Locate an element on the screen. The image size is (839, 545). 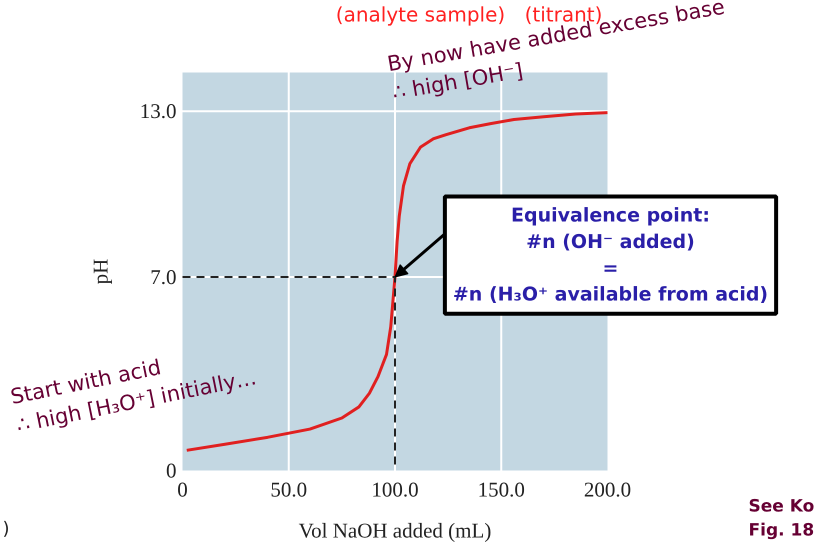
y-tick-label: 13.0 is located at coordinates (158, 111).